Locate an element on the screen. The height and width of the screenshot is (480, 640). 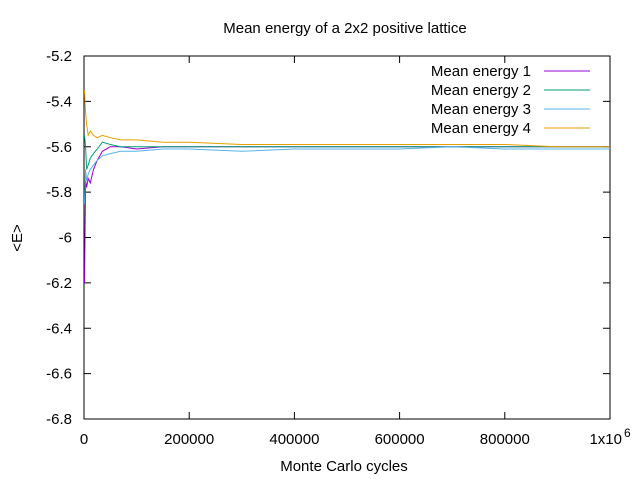
y-tick-label: -5.6 is located at coordinates (59, 147).